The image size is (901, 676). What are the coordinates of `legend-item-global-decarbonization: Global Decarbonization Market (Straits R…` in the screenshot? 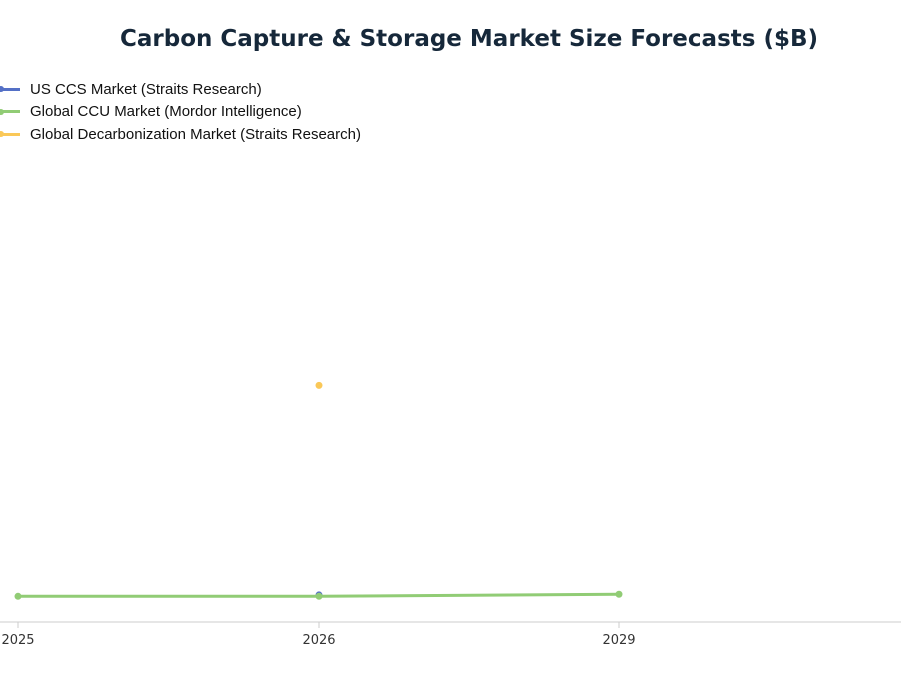 It's located at (180, 134).